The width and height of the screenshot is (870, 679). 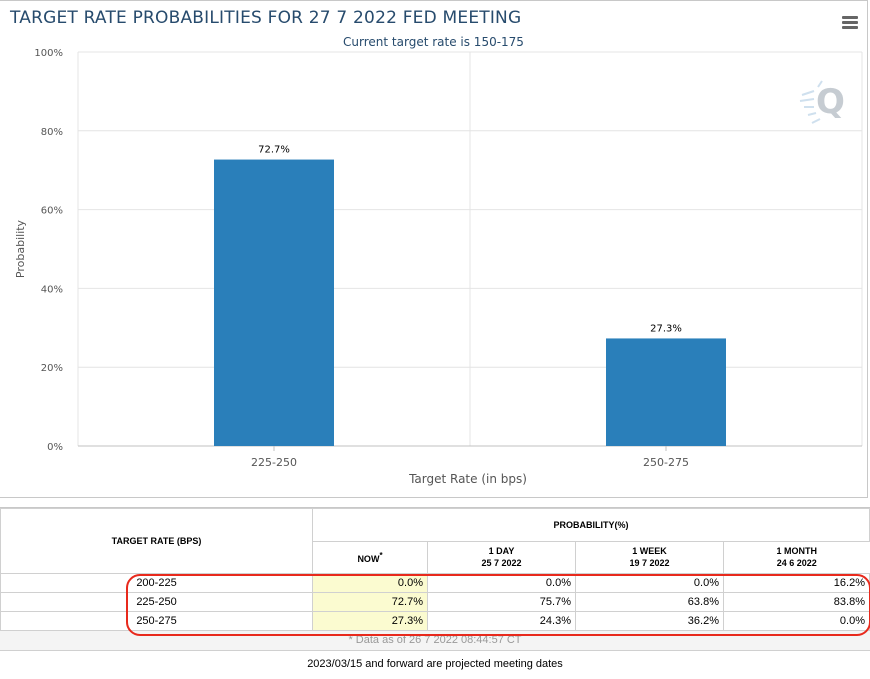 I want to click on chart-subtitle: Current target rate is 150-175, so click(x=433, y=42).